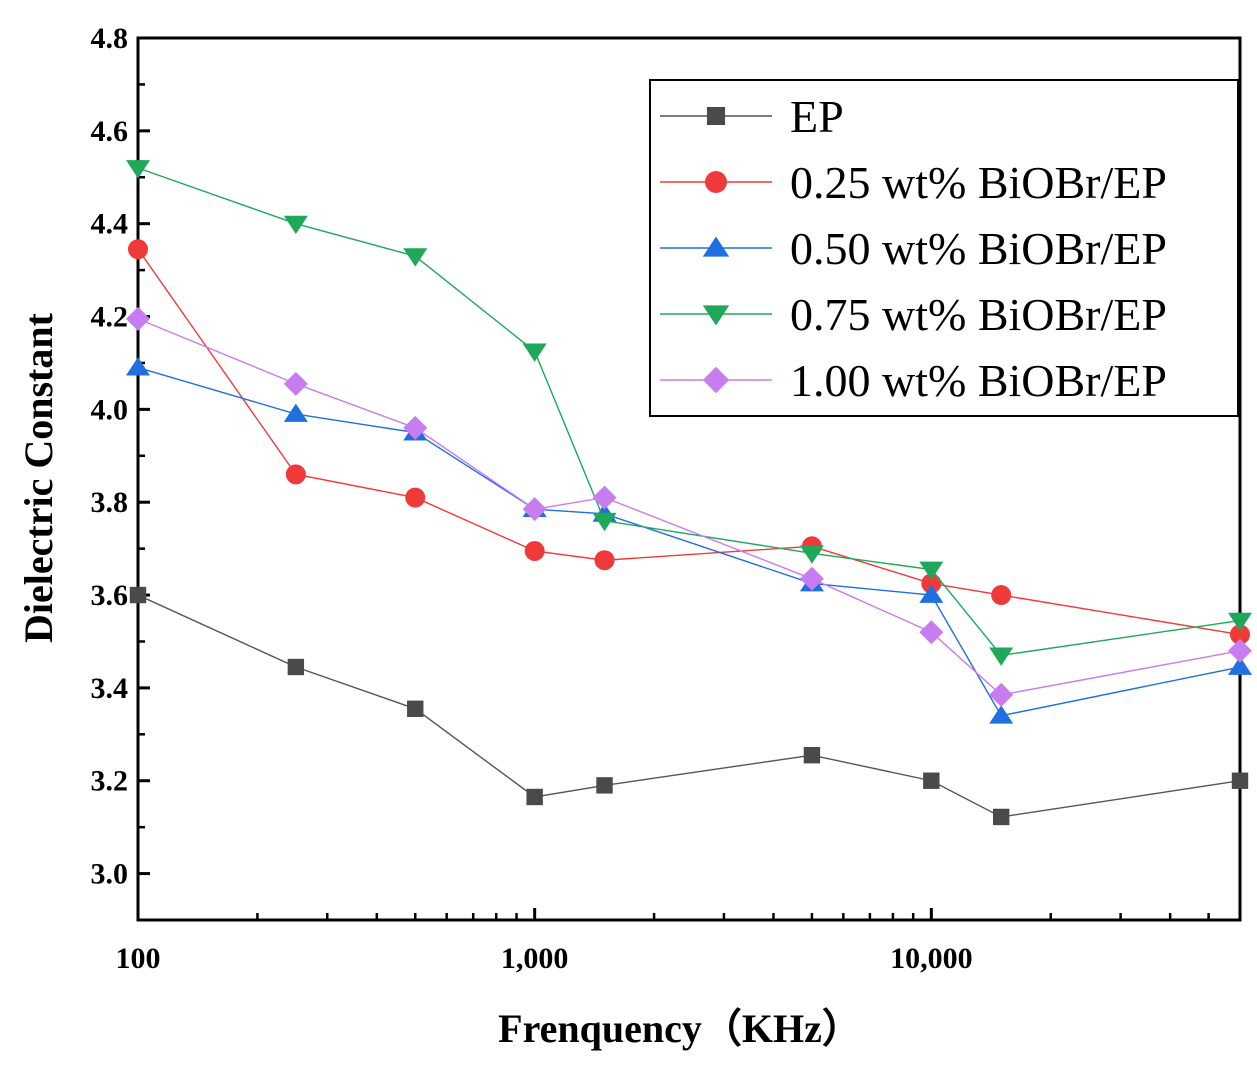 Image resolution: width=1257 pixels, height=1075 pixels. Describe the element at coordinates (752, 116) in the screenshot. I see `legend-item: EP` at that location.